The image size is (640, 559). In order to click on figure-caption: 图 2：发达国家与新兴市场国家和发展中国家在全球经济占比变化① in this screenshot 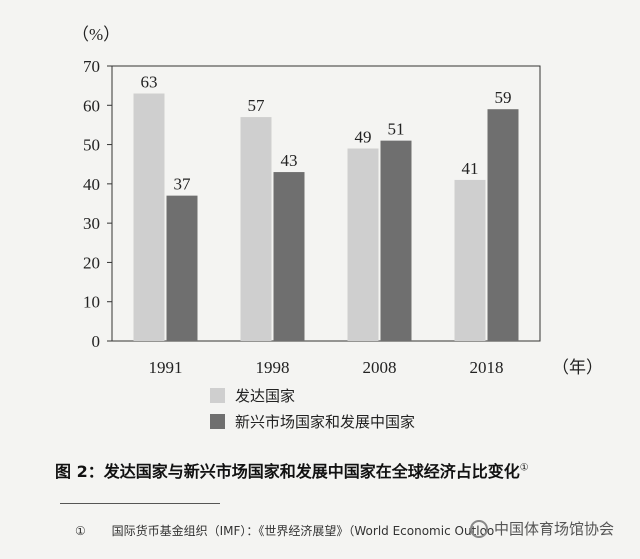, I will do `click(292, 470)`.